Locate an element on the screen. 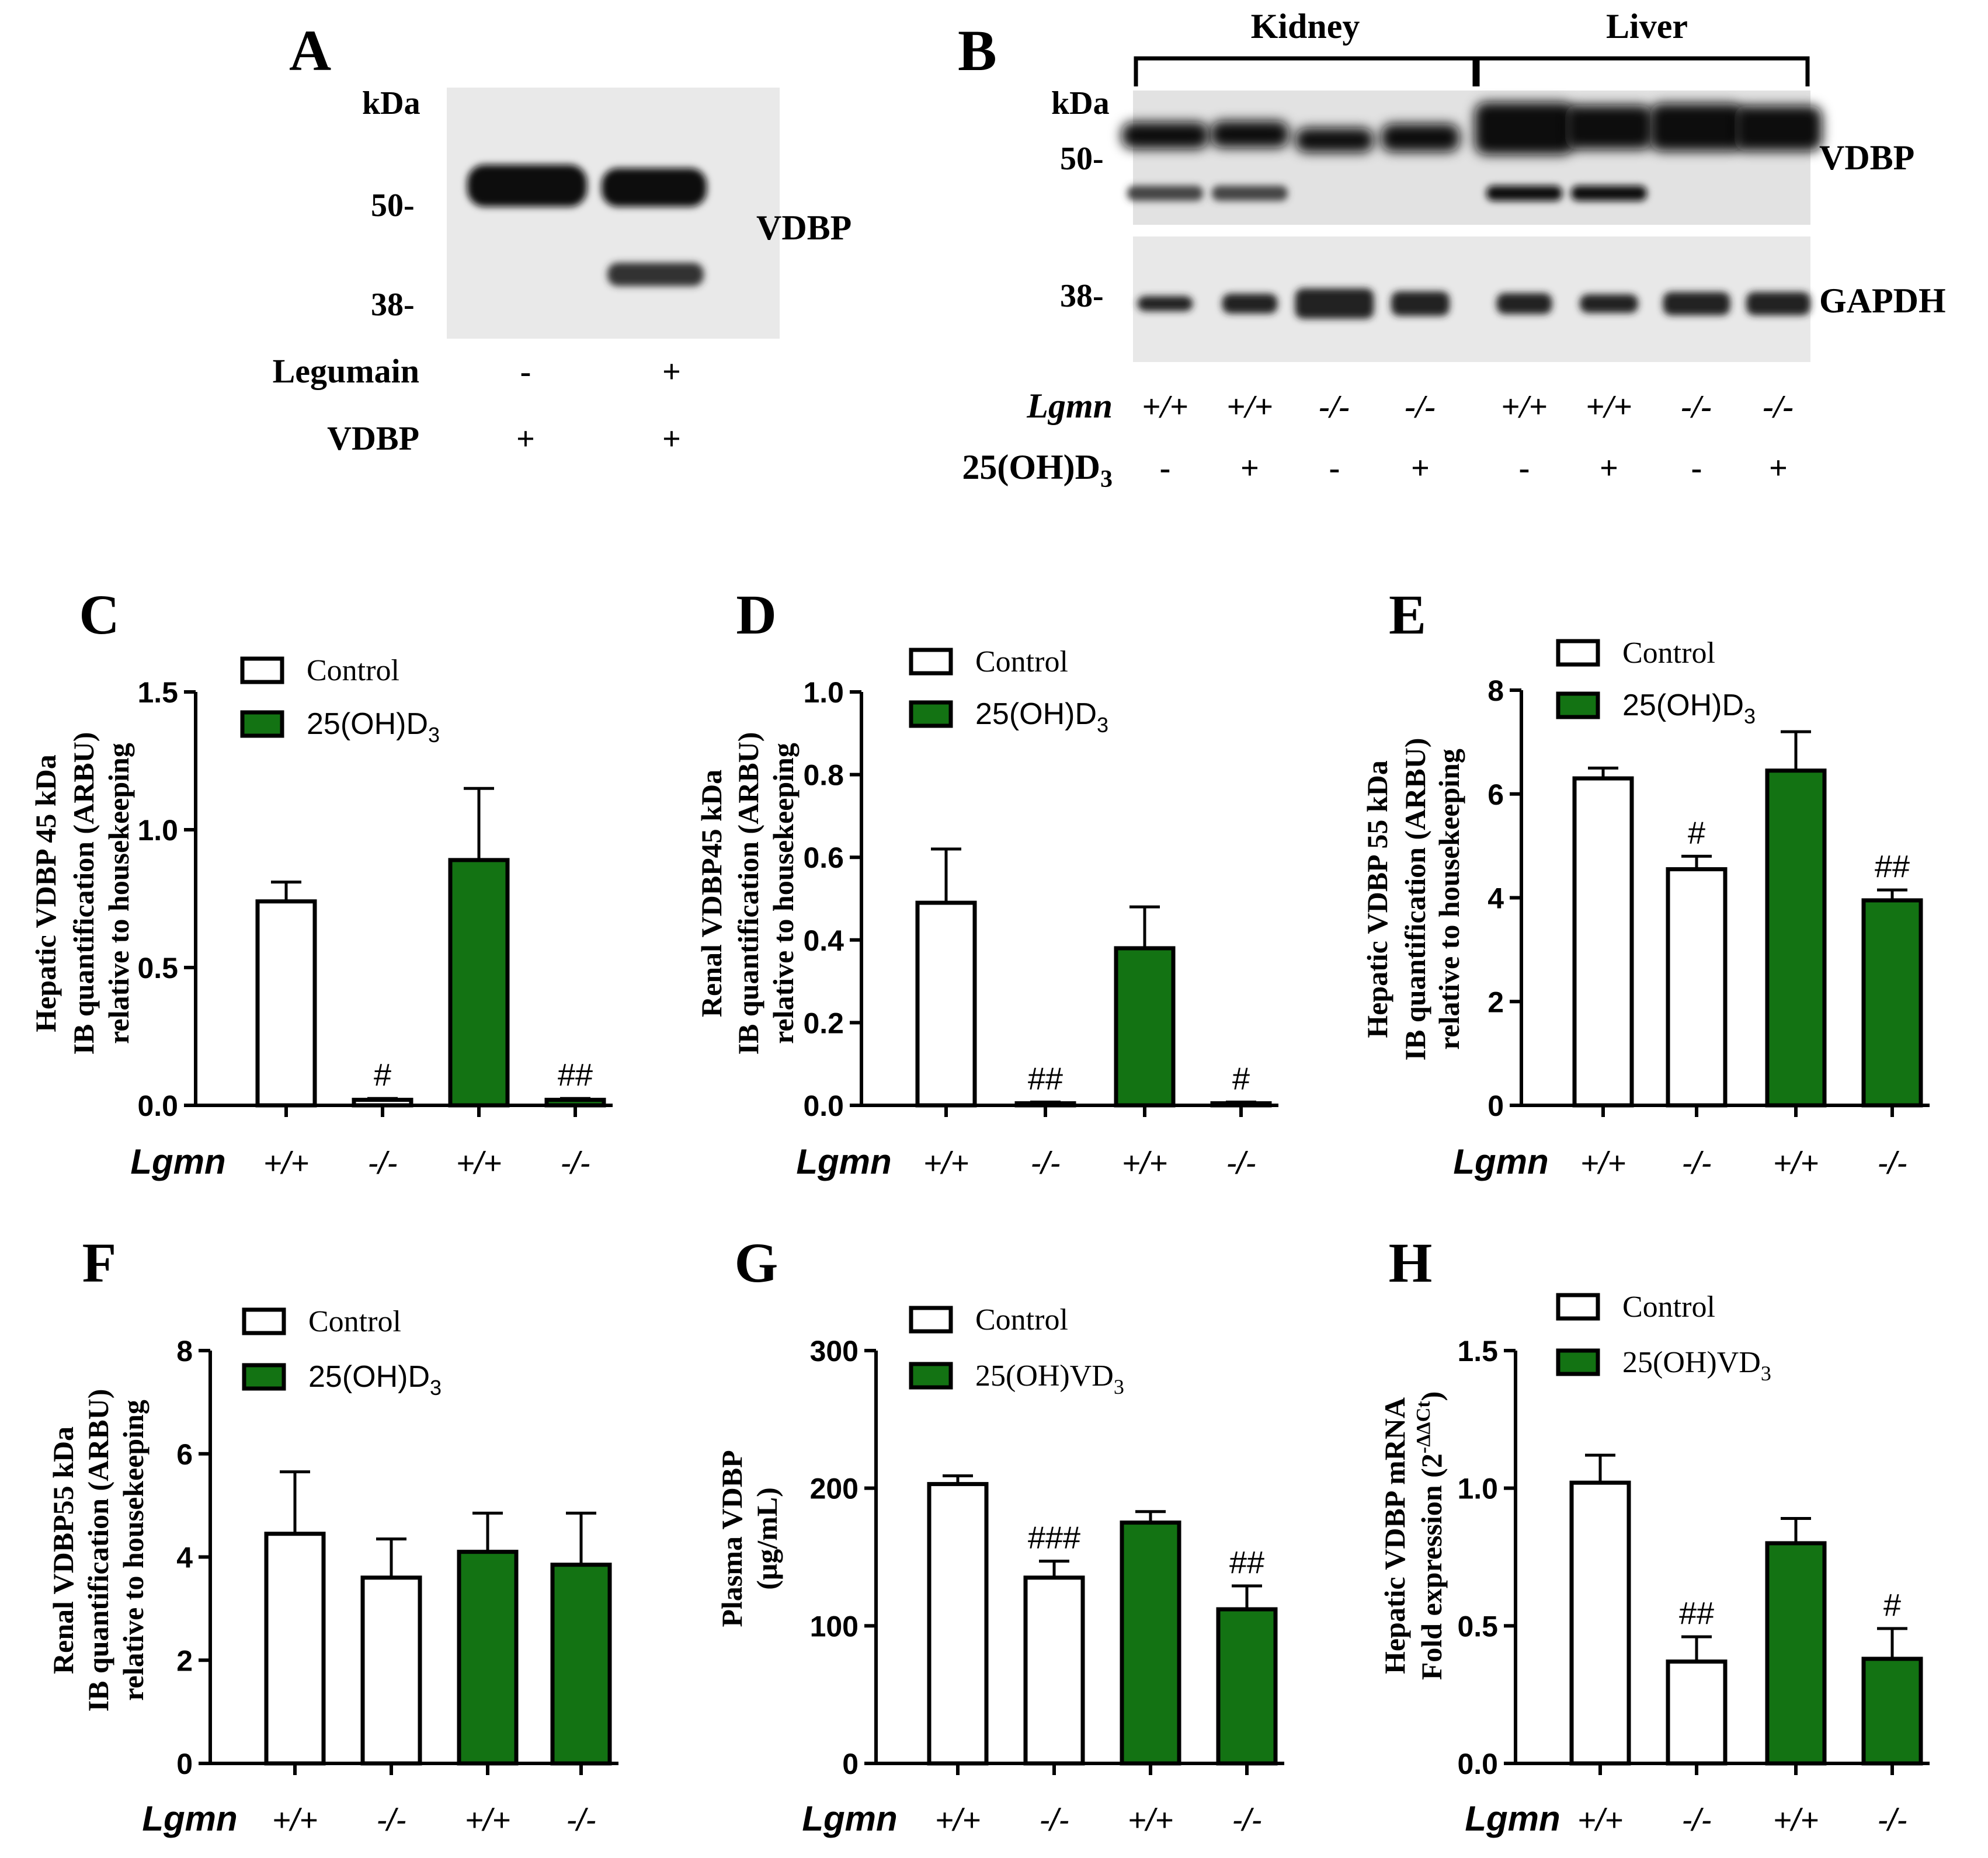 This screenshot has height=1858, width=1988. panel-b-bracket-kidney is located at coordinates (1305, 71).